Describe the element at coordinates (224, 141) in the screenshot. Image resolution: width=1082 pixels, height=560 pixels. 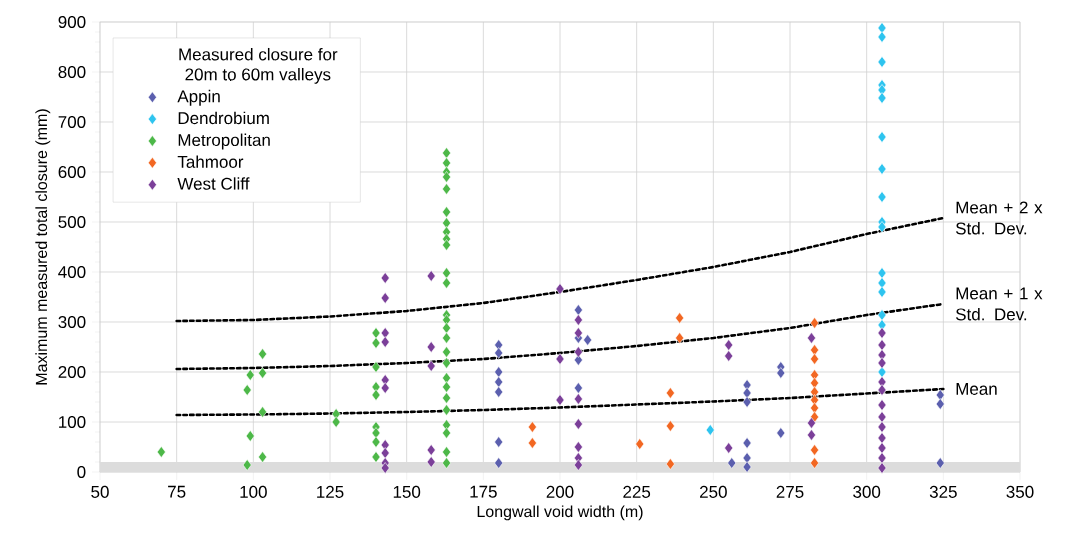
I see `legend-label: Metropolitan` at that location.